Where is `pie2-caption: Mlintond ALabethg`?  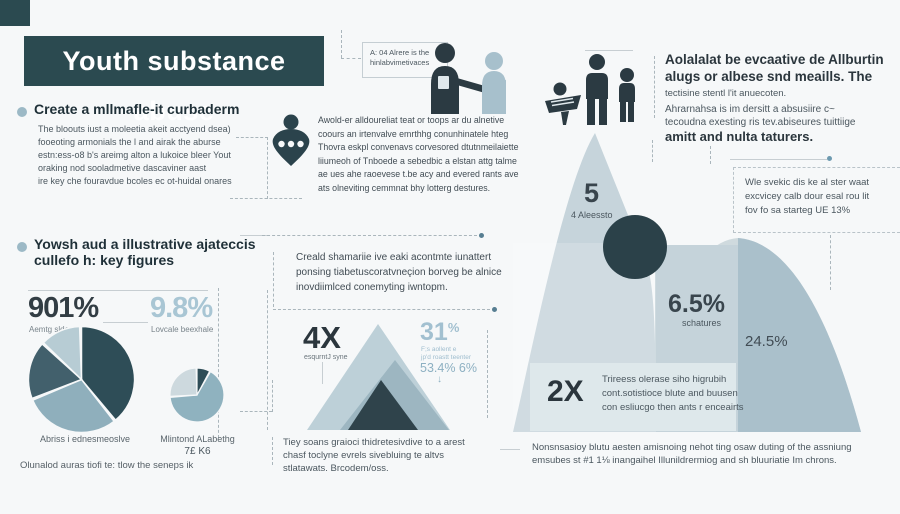 pie2-caption: Mlintond ALabethg is located at coordinates (197, 439).